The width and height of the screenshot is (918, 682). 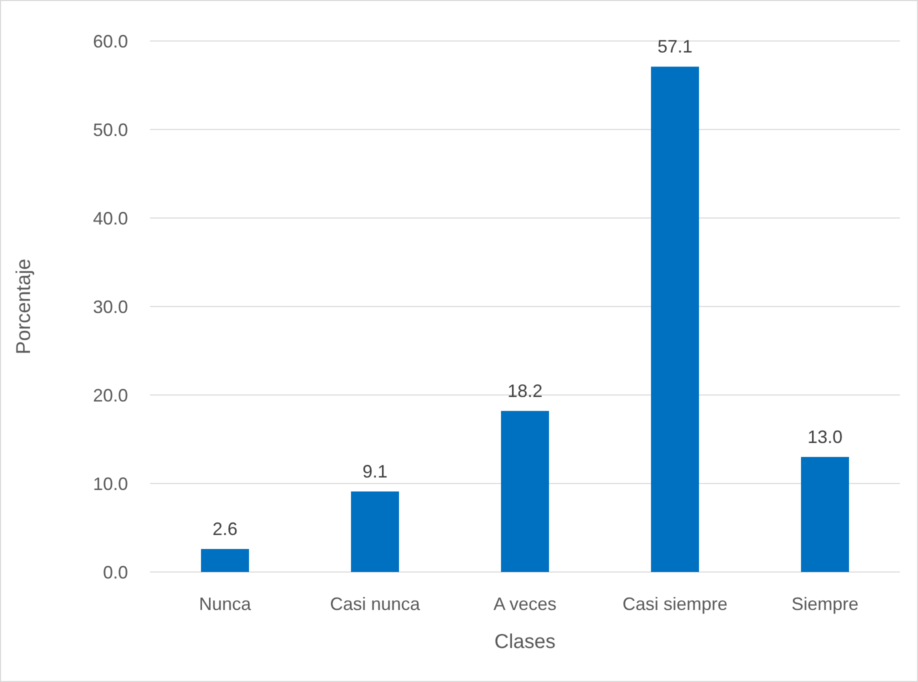 I want to click on data-label: 13.0, so click(x=825, y=436).